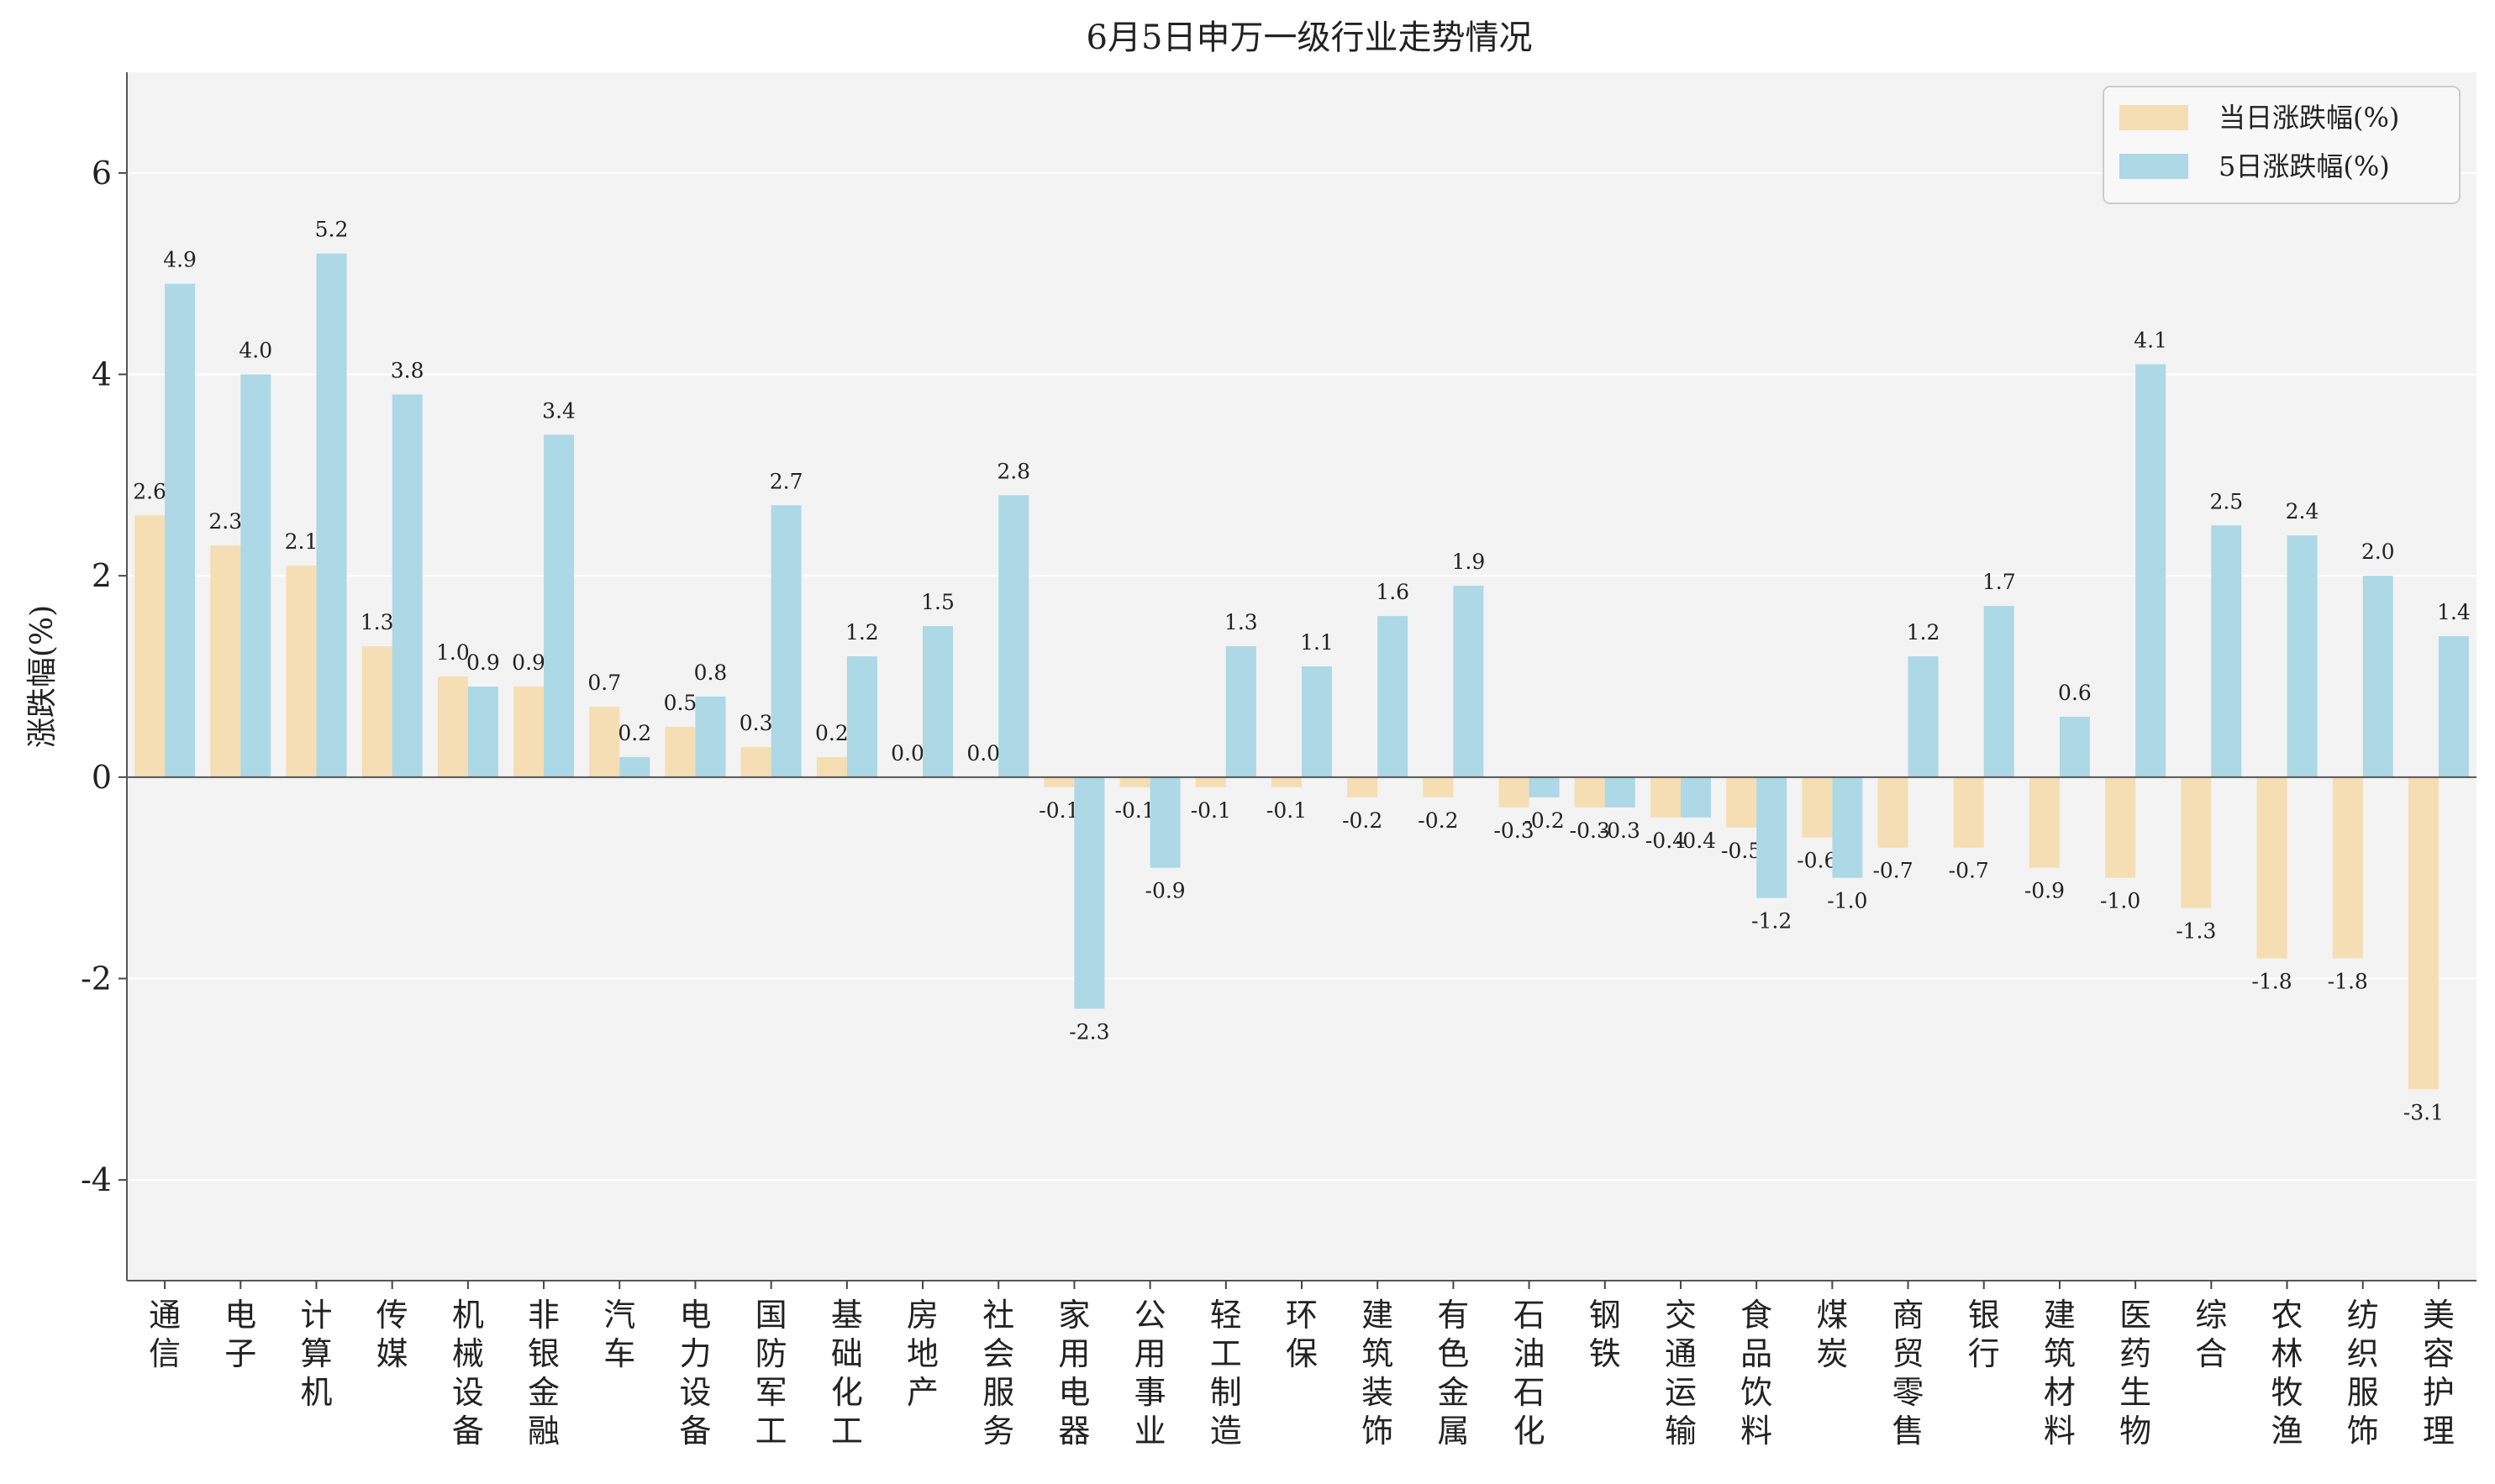 This screenshot has height=1484, width=2495. Describe the element at coordinates (680, 703) in the screenshot. I see `data-label: 0.5` at that location.